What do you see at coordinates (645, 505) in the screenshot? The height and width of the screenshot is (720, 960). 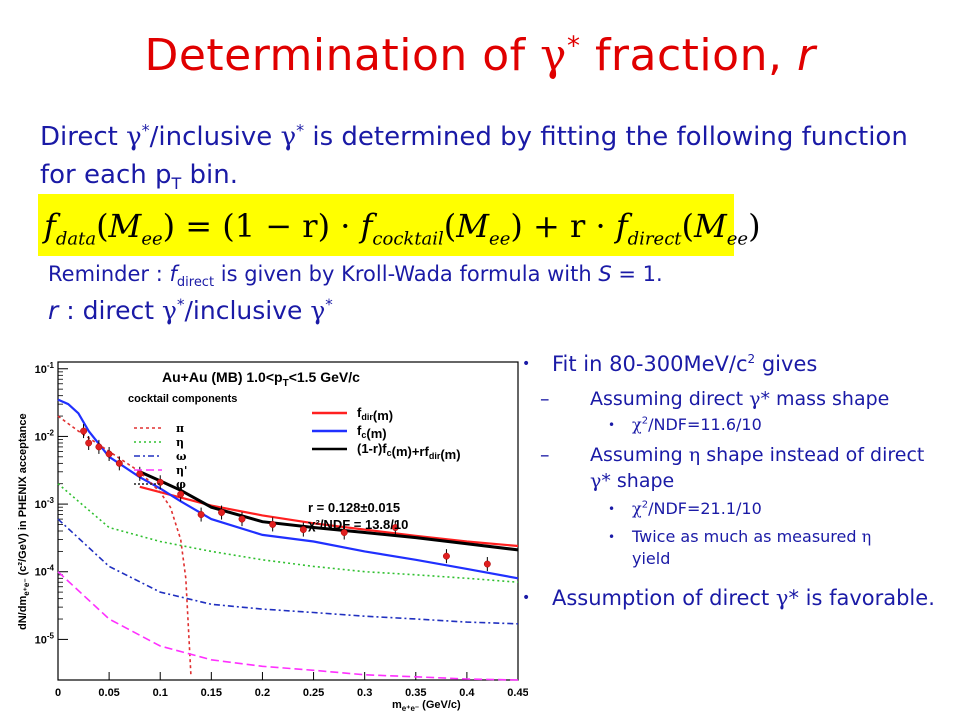 I see `chi2-sup: 2` at bounding box center [645, 505].